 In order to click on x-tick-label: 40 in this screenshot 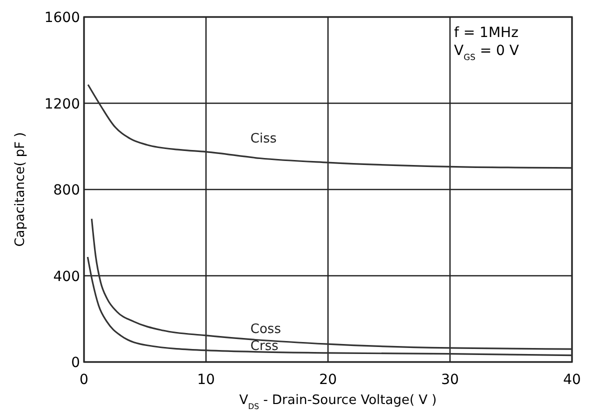, I will do `click(572, 380)`.